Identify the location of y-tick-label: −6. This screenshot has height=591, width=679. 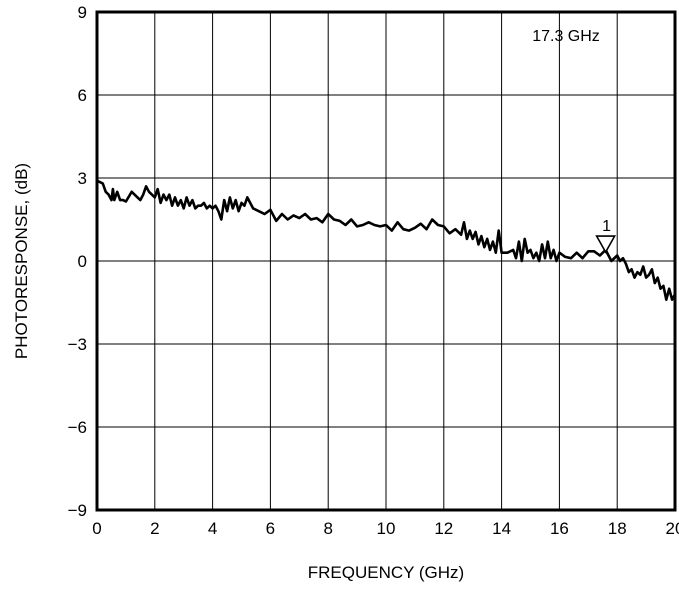
(77, 427).